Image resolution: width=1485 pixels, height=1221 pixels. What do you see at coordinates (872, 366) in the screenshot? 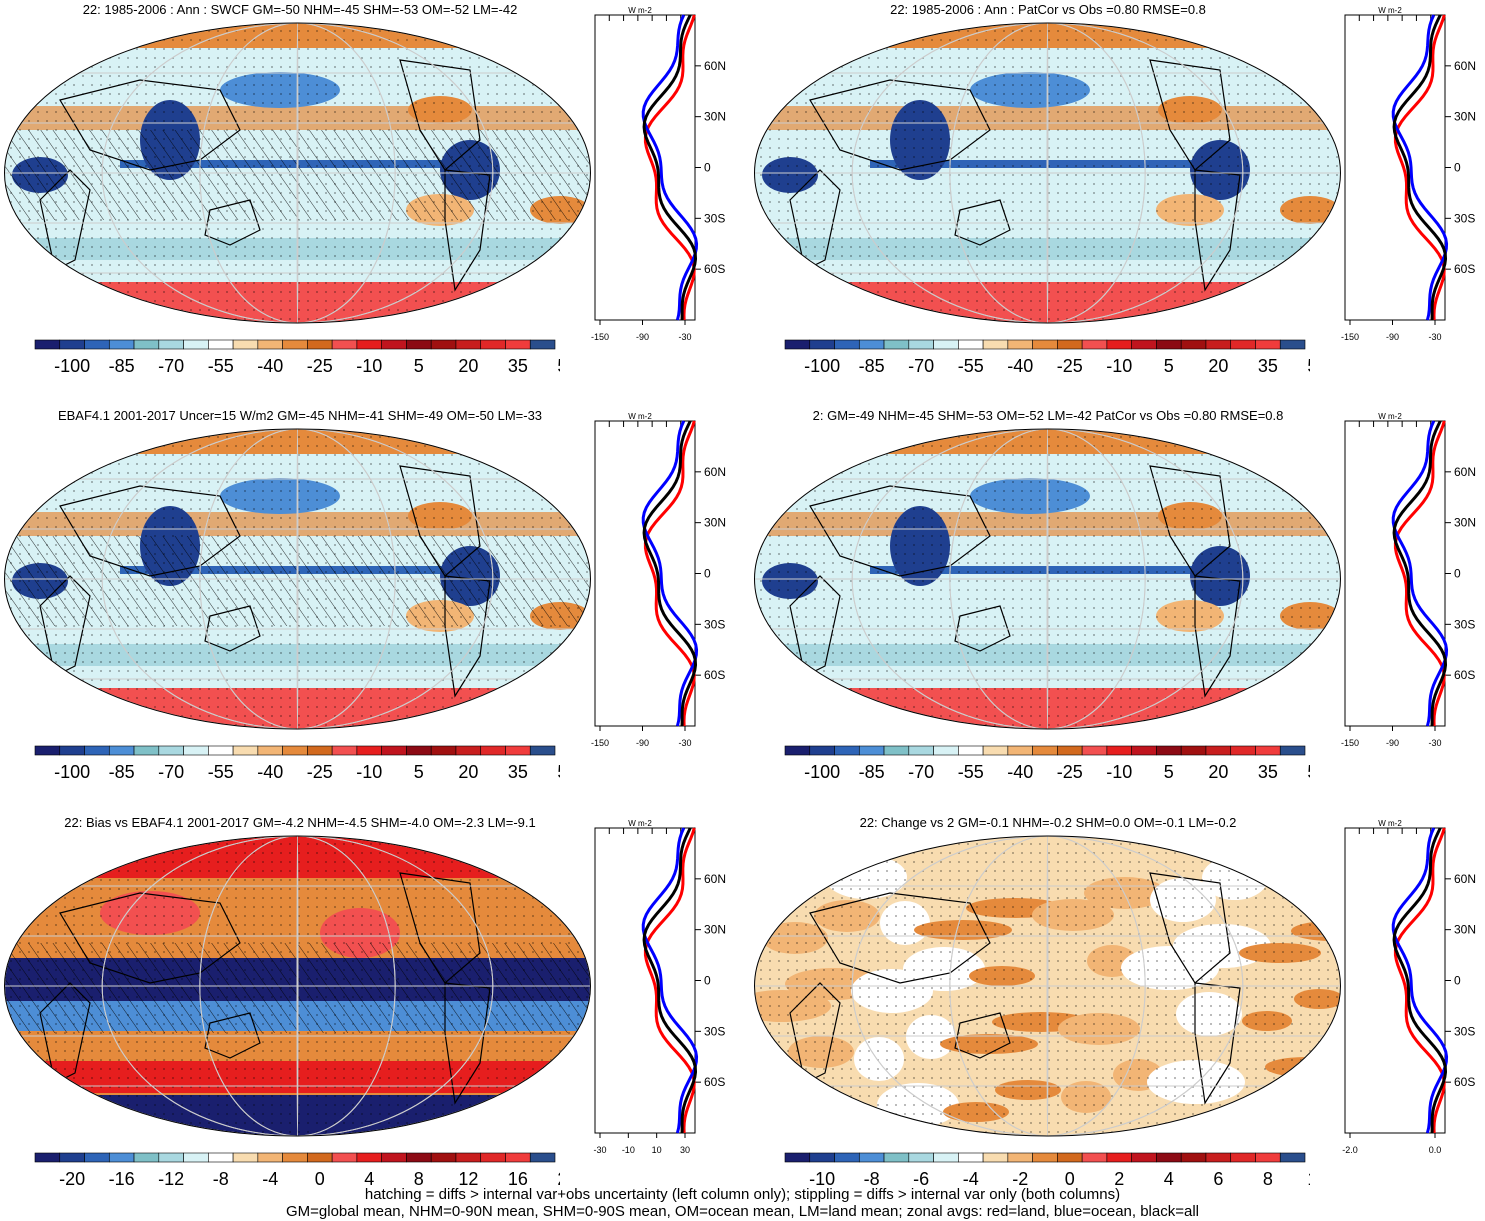
I see `colorbar-label: -85` at bounding box center [872, 366].